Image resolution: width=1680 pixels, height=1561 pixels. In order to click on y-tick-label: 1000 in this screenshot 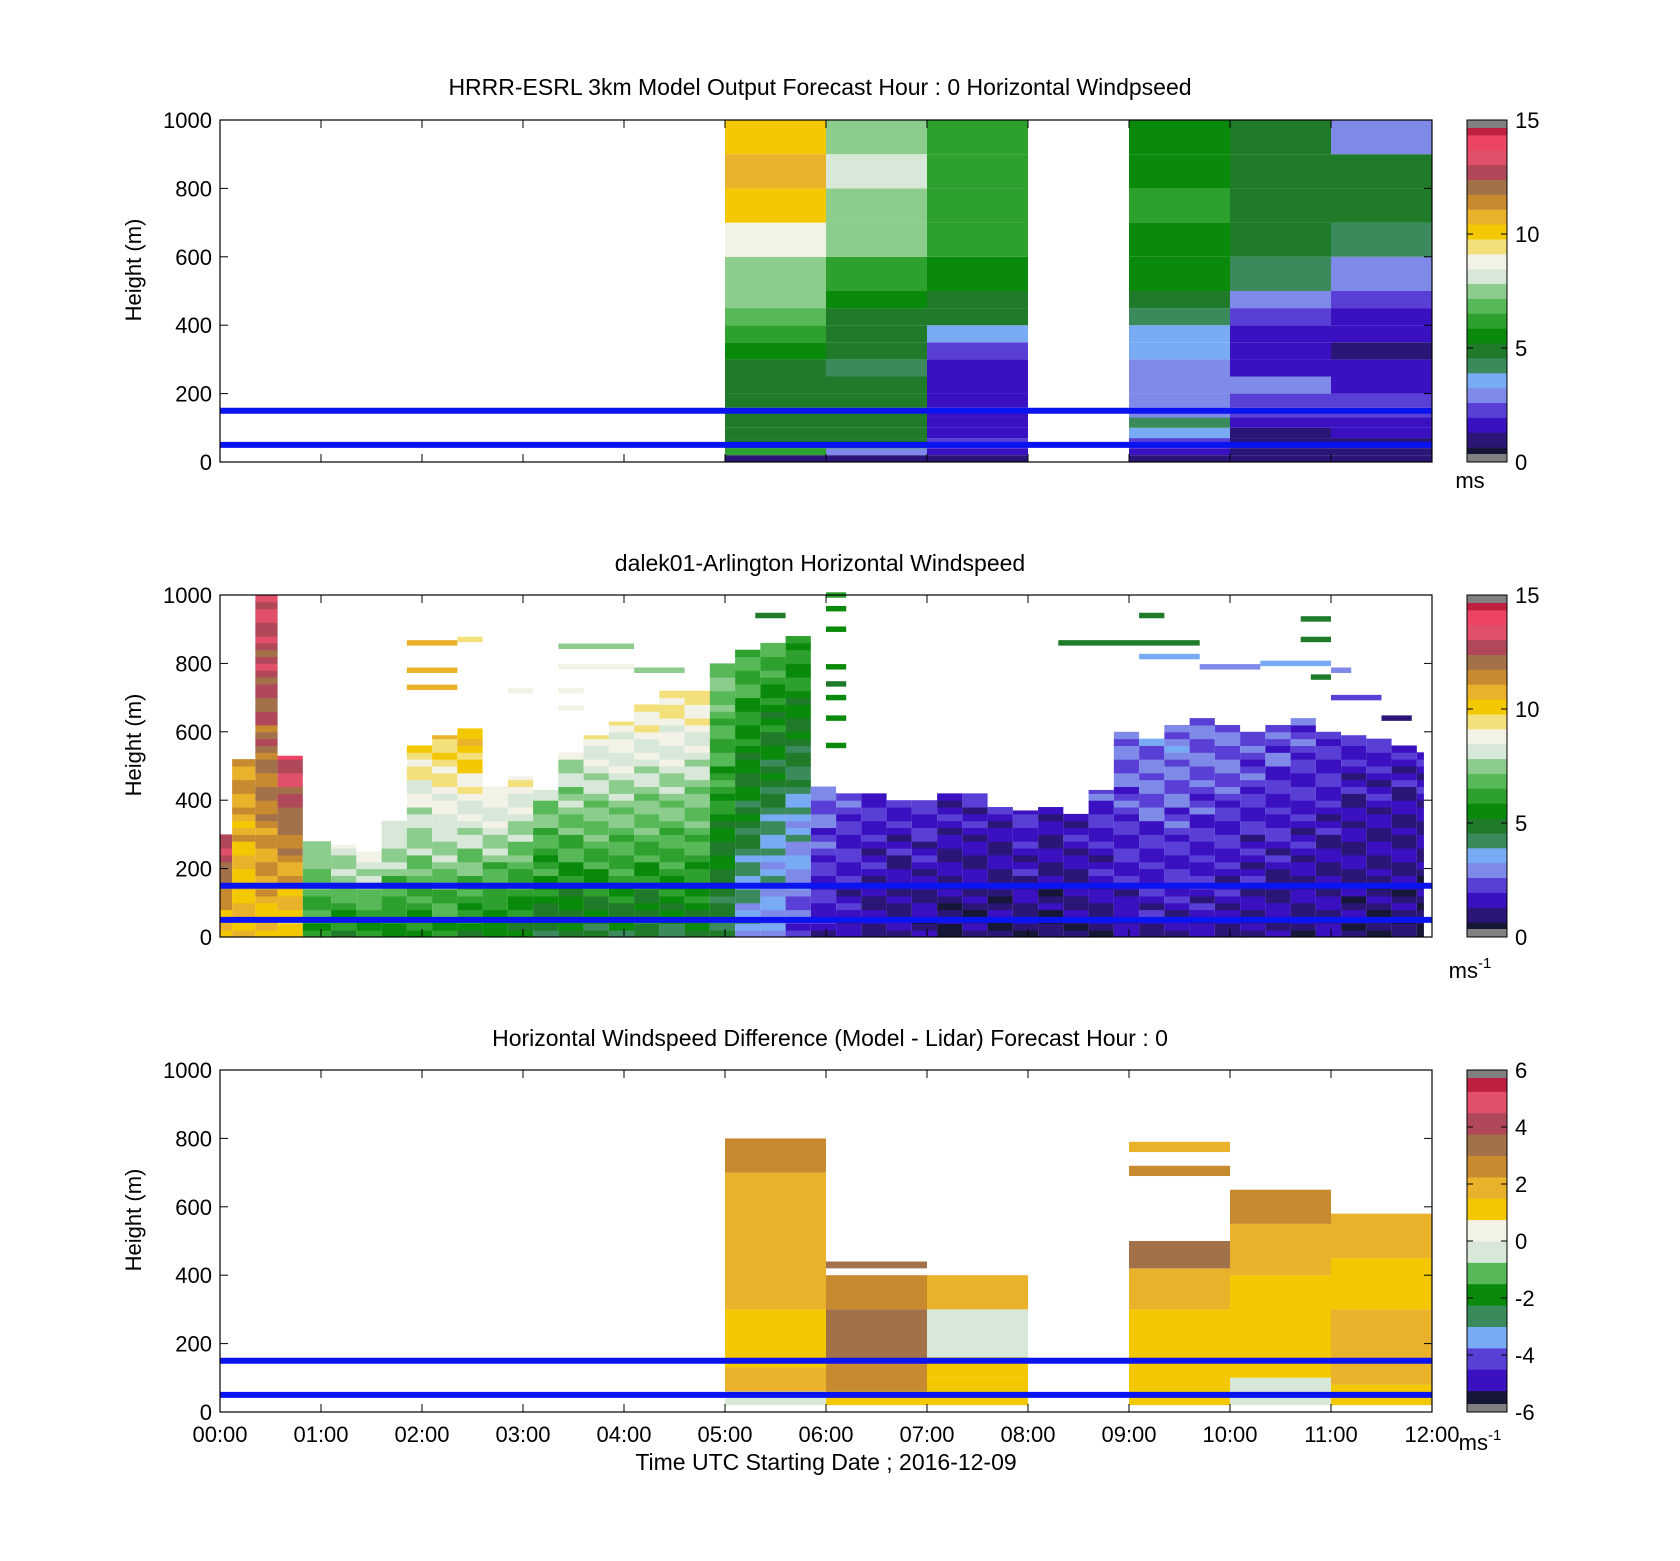, I will do `click(187, 595)`.